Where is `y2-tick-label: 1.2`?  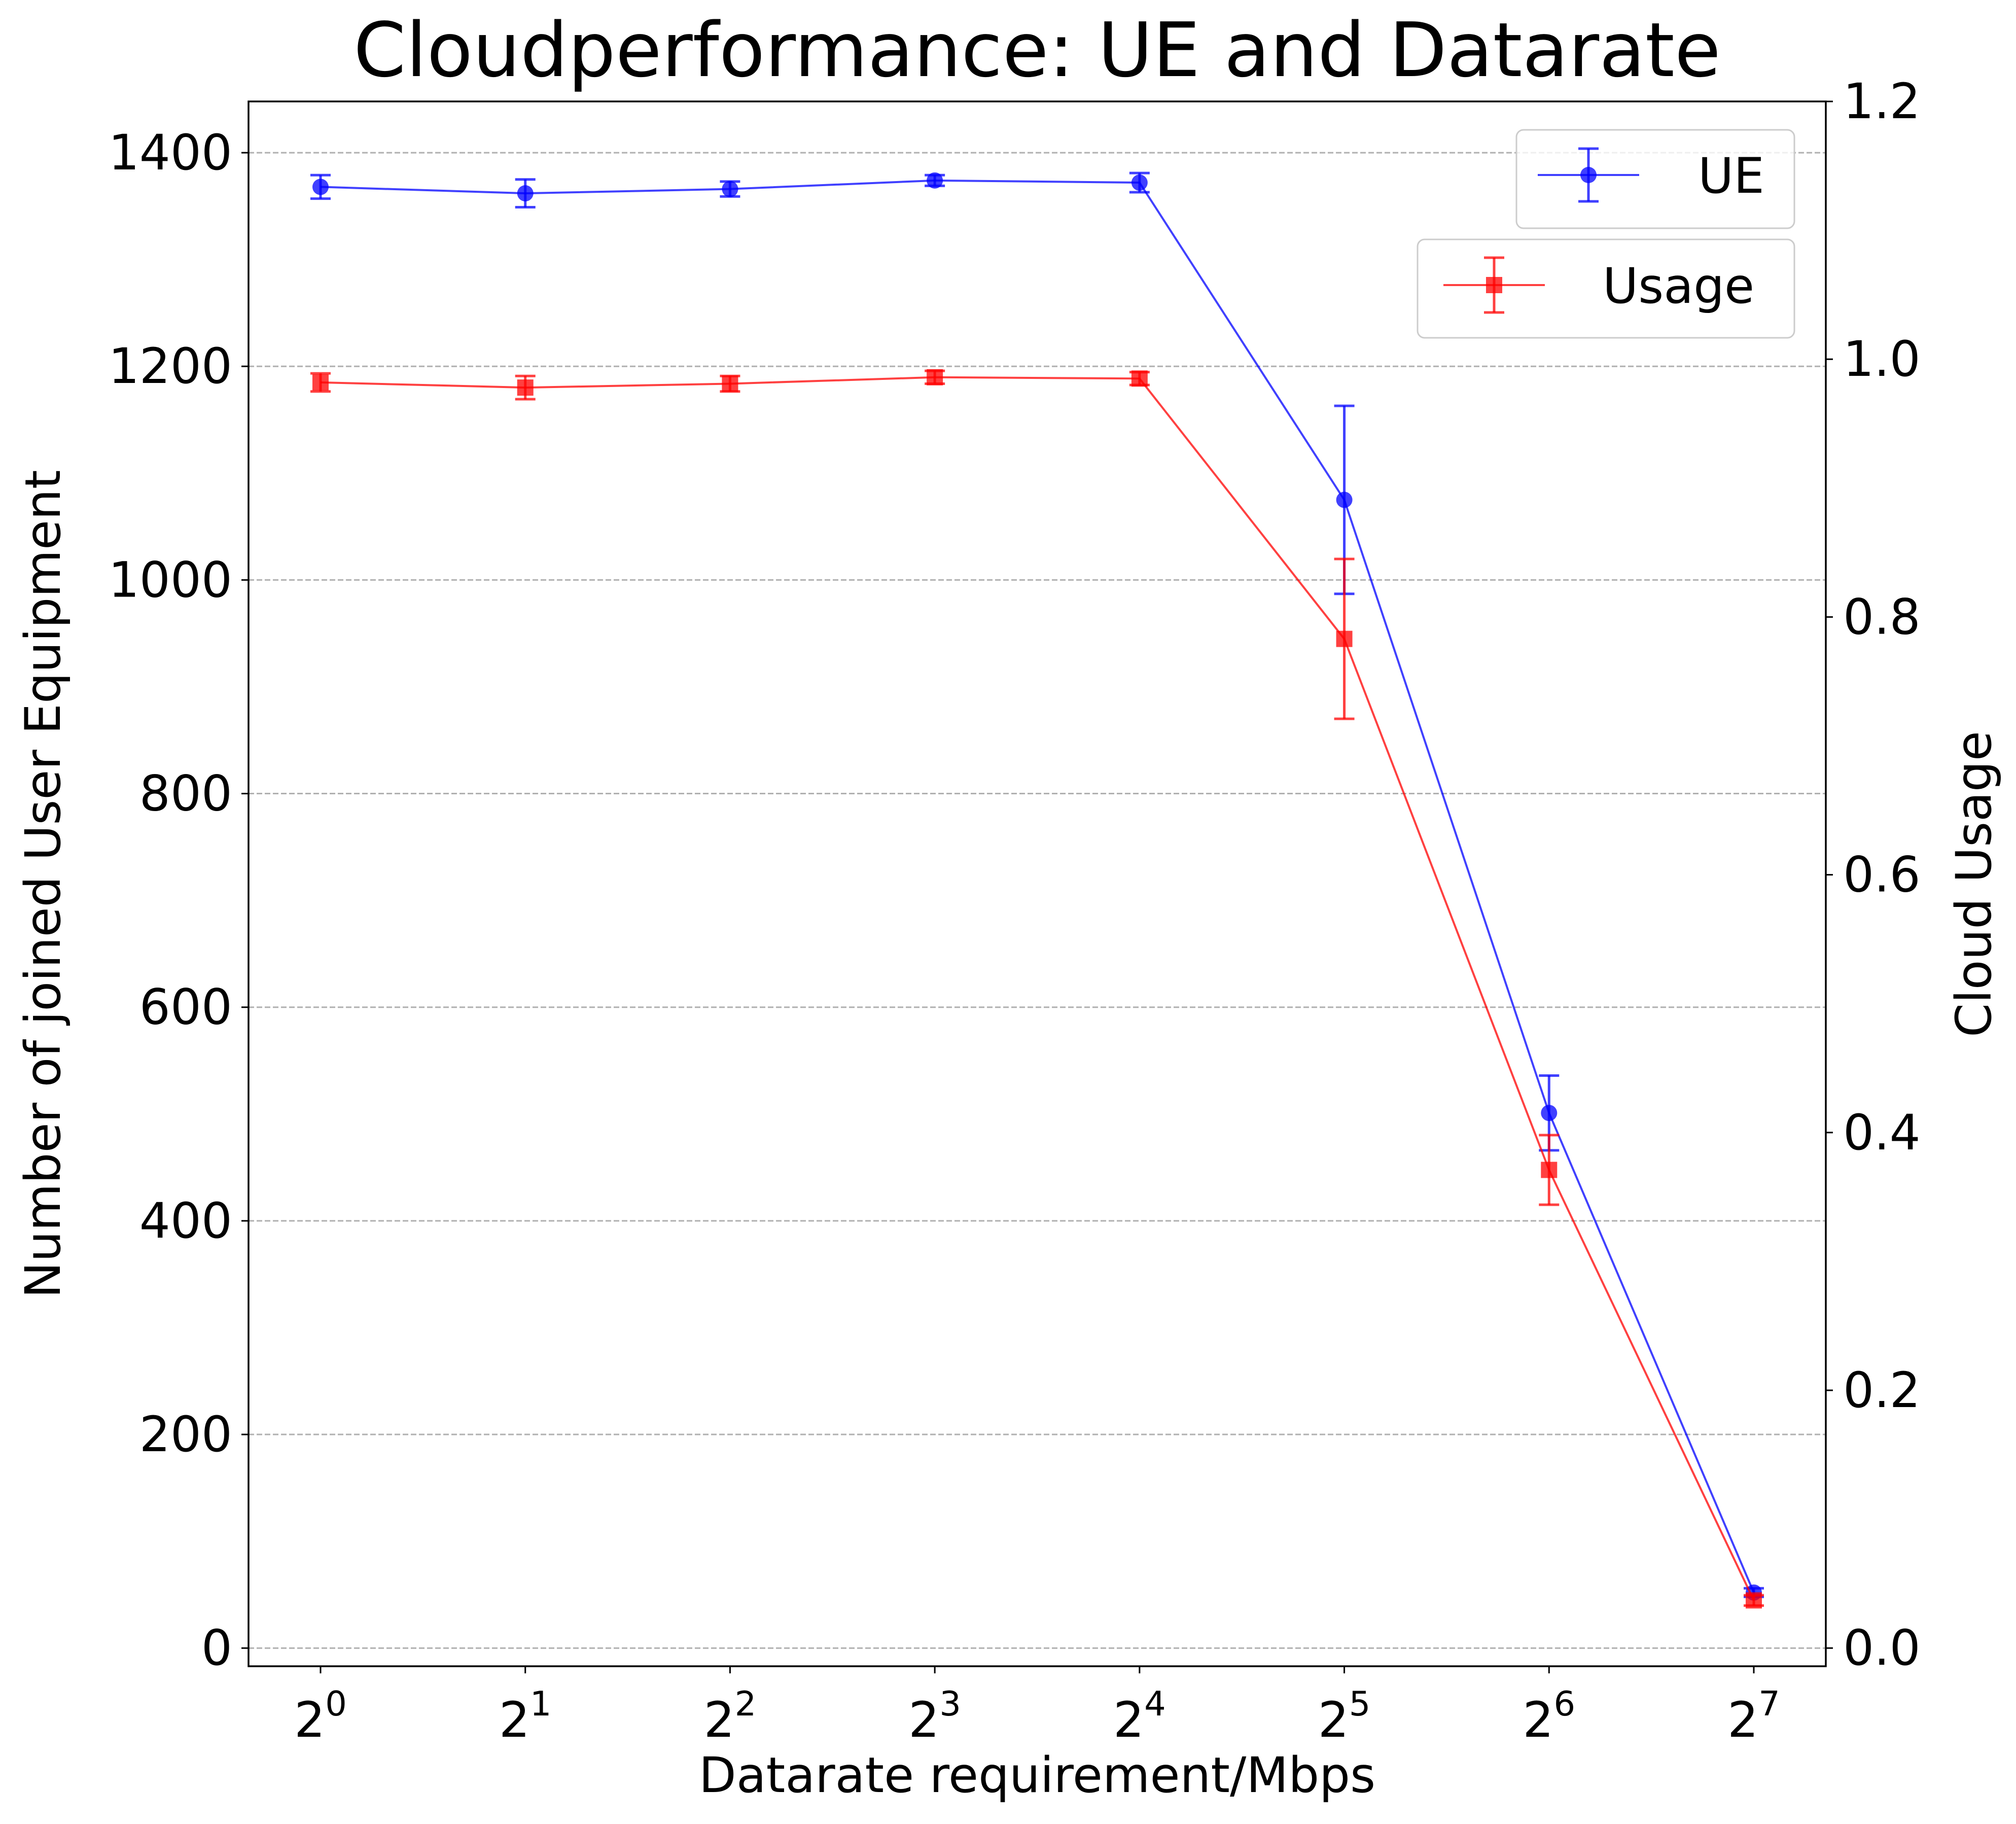 y2-tick-label: 1.2 is located at coordinates (1882, 102).